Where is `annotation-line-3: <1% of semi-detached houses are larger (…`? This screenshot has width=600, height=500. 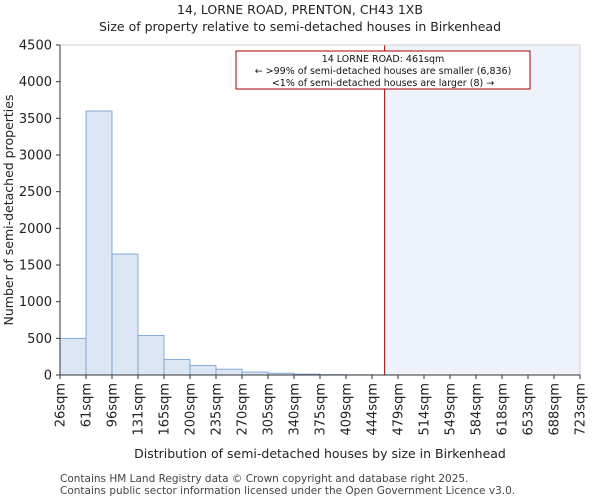
annotation-line-3: <1% of semi-detached houses are larger (… is located at coordinates (383, 83).